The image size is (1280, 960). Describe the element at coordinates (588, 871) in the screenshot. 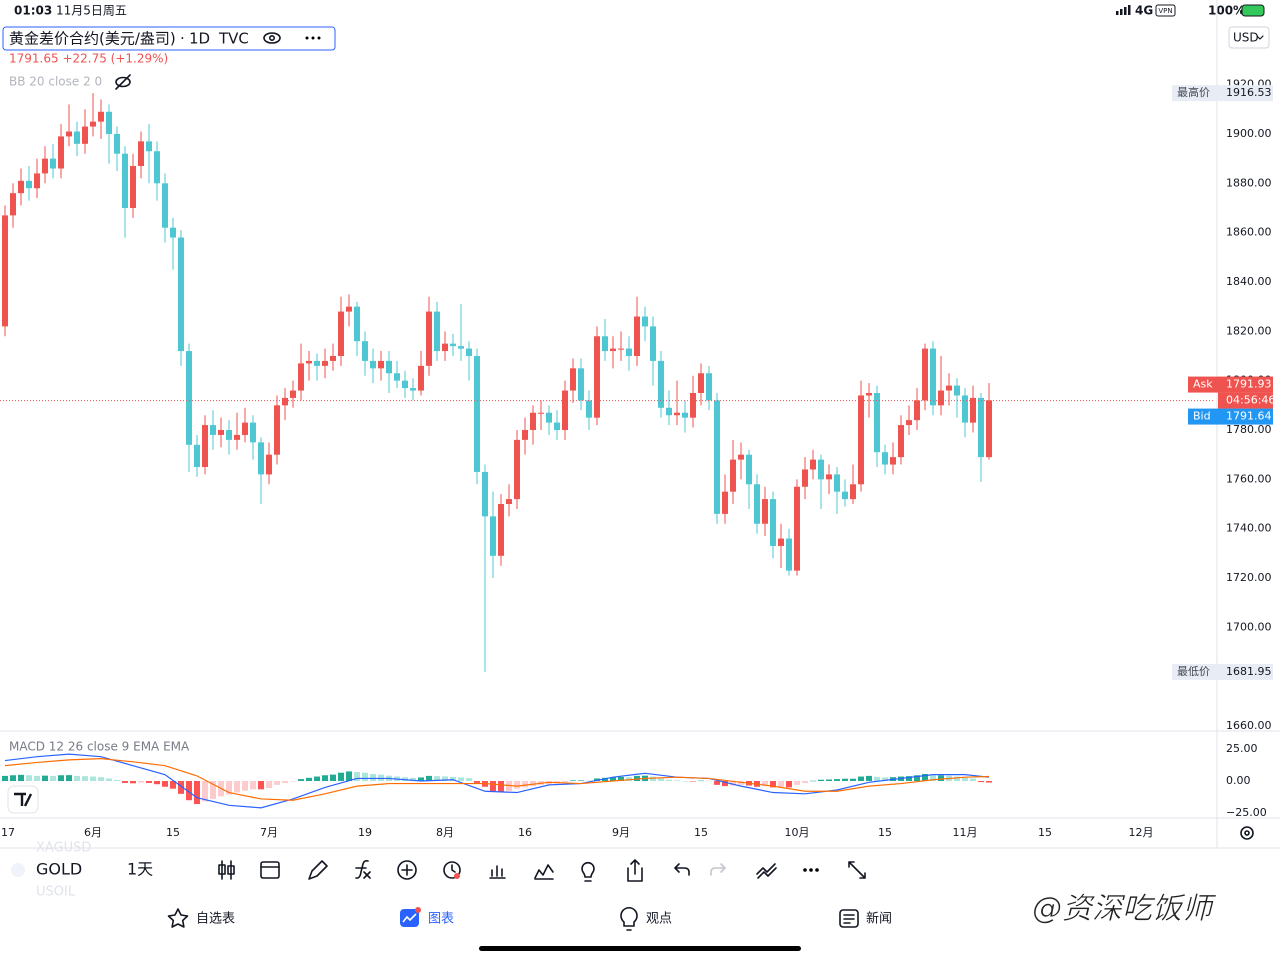

I see `idea-icon` at that location.